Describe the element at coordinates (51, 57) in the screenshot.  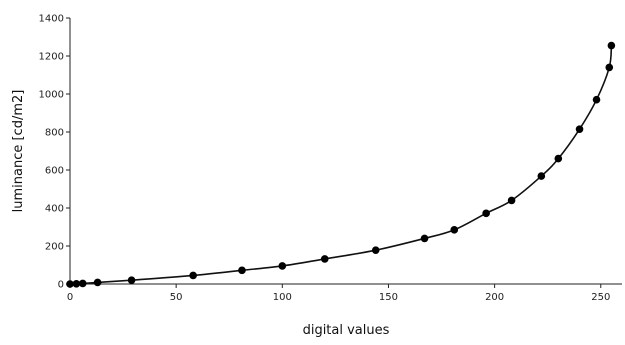
I see `y-tick-label: 1200` at that location.